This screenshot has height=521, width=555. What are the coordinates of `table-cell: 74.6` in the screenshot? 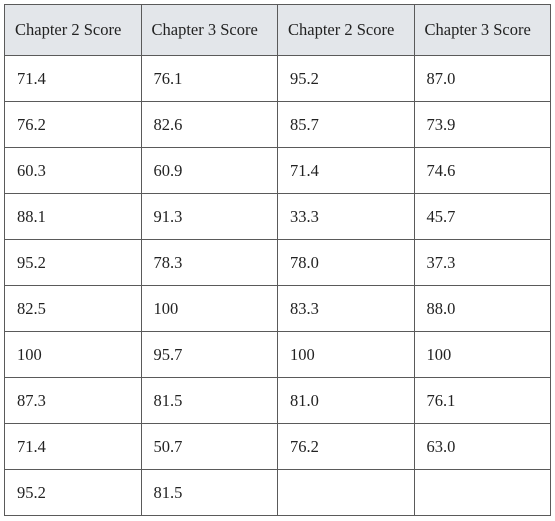 It's located at (482, 170).